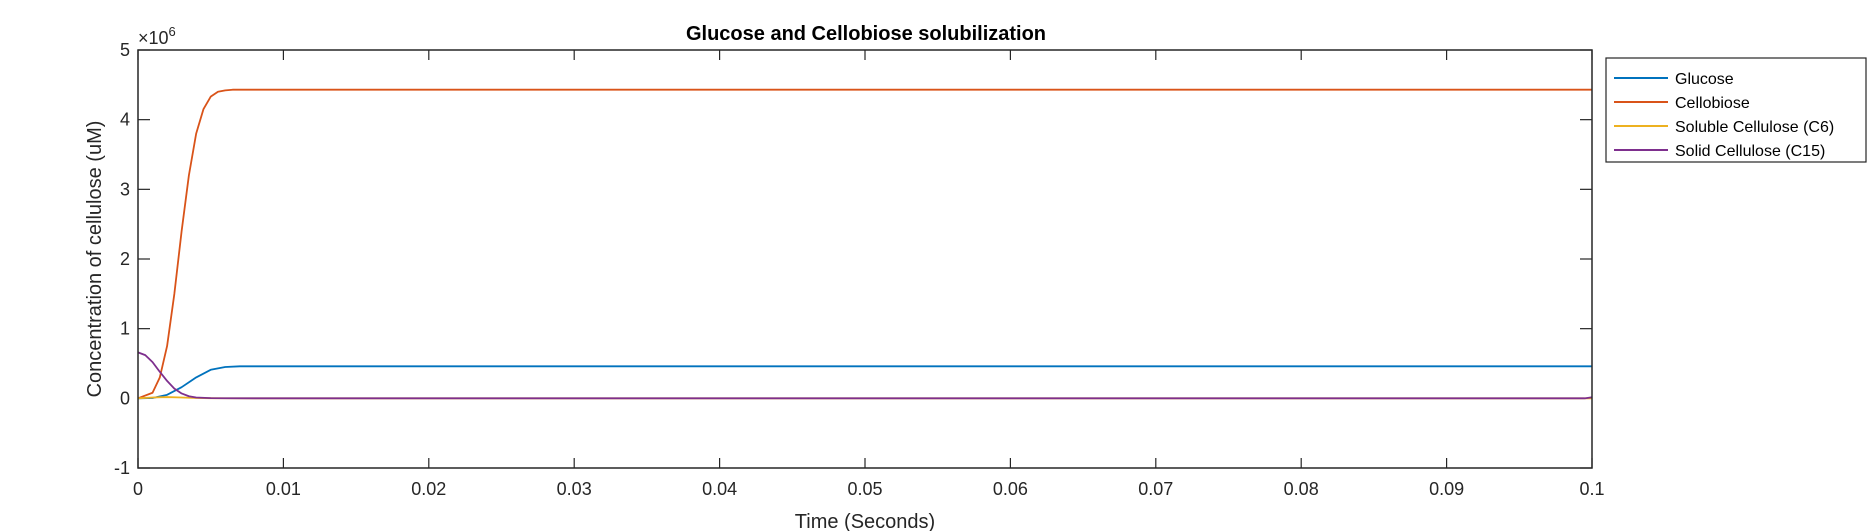 This screenshot has height=531, width=1875. I want to click on legend-box, so click(1736, 110).